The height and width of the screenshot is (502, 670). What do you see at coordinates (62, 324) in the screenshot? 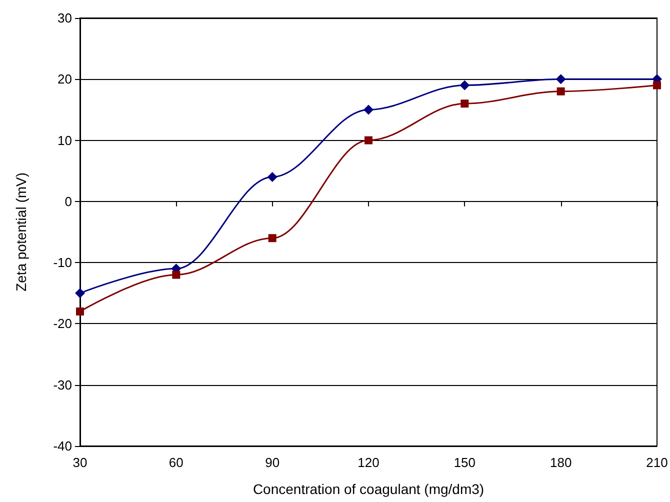
I see `y-tick-label: -20` at bounding box center [62, 324].